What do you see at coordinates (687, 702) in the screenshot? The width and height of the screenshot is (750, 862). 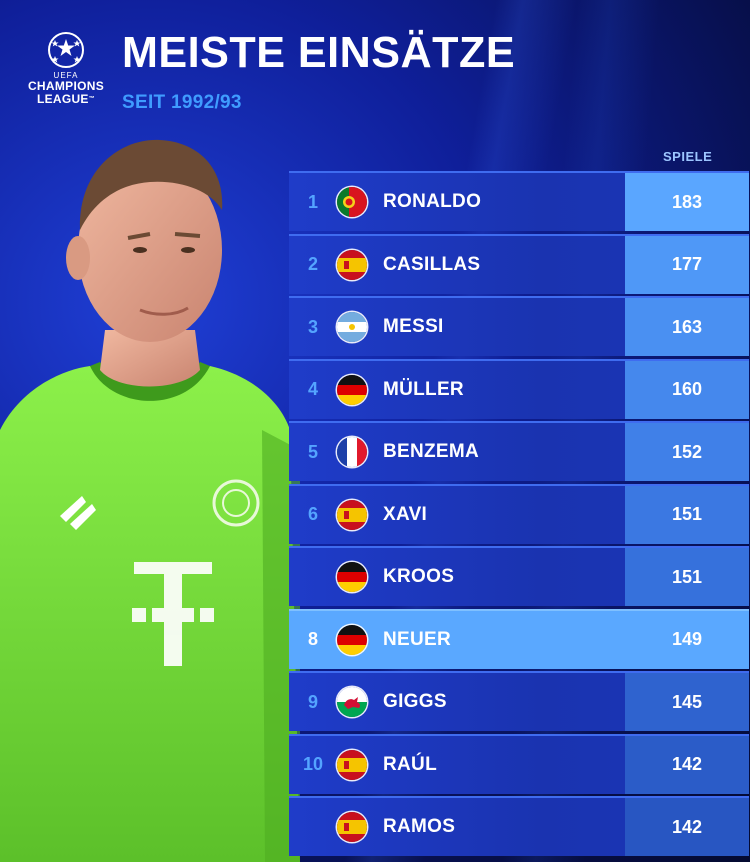 I see `games-count: 145` at bounding box center [687, 702].